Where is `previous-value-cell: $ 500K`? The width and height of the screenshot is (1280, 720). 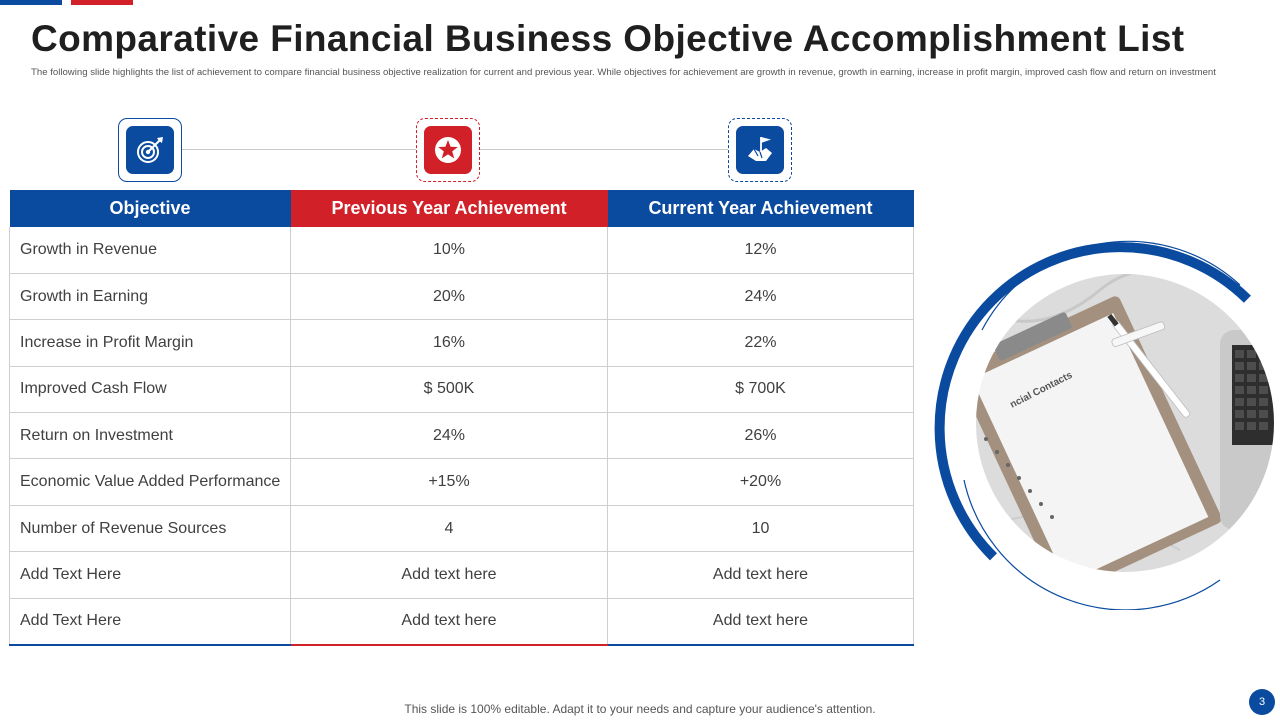
previous-value-cell: $ 500K is located at coordinates (449, 390).